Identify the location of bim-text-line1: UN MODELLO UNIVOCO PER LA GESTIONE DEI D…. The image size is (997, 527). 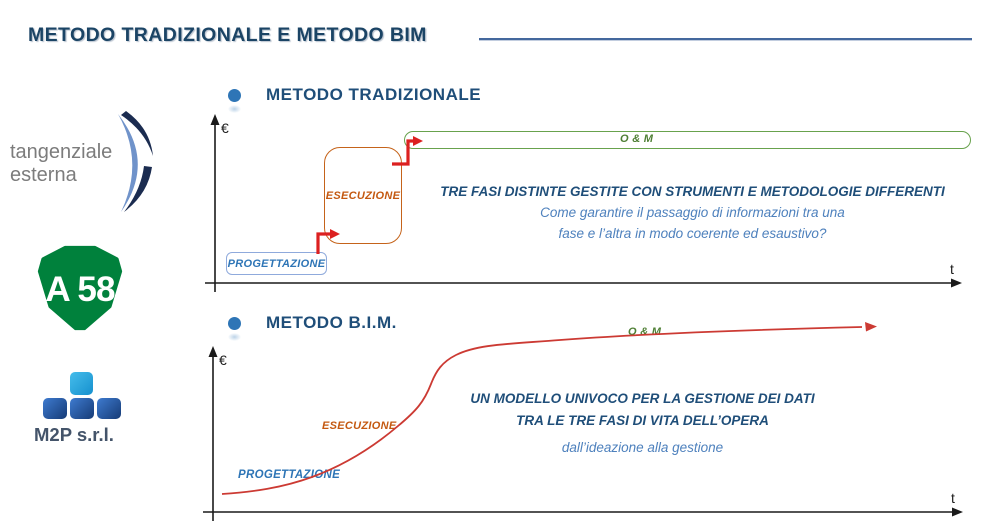
(642, 398).